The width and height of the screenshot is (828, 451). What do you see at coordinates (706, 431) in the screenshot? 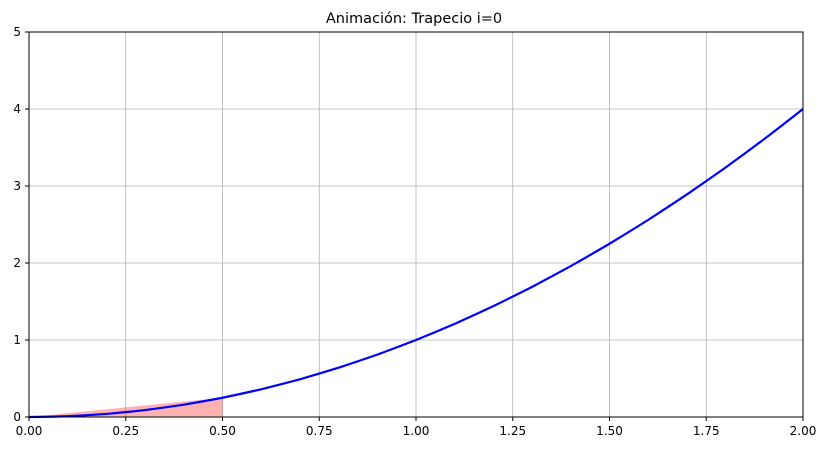
I see `x-tick-label: 1.75` at bounding box center [706, 431].